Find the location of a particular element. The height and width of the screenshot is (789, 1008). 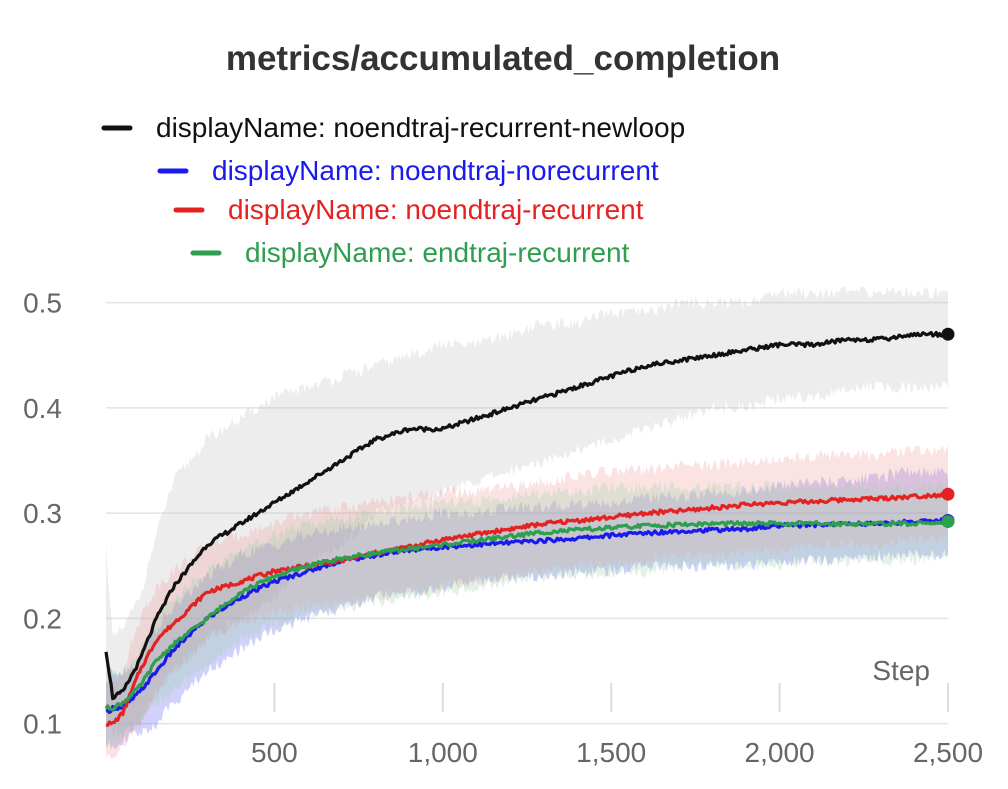

legend-label: displayName: noendtraj-norecurrent is located at coordinates (435, 170).